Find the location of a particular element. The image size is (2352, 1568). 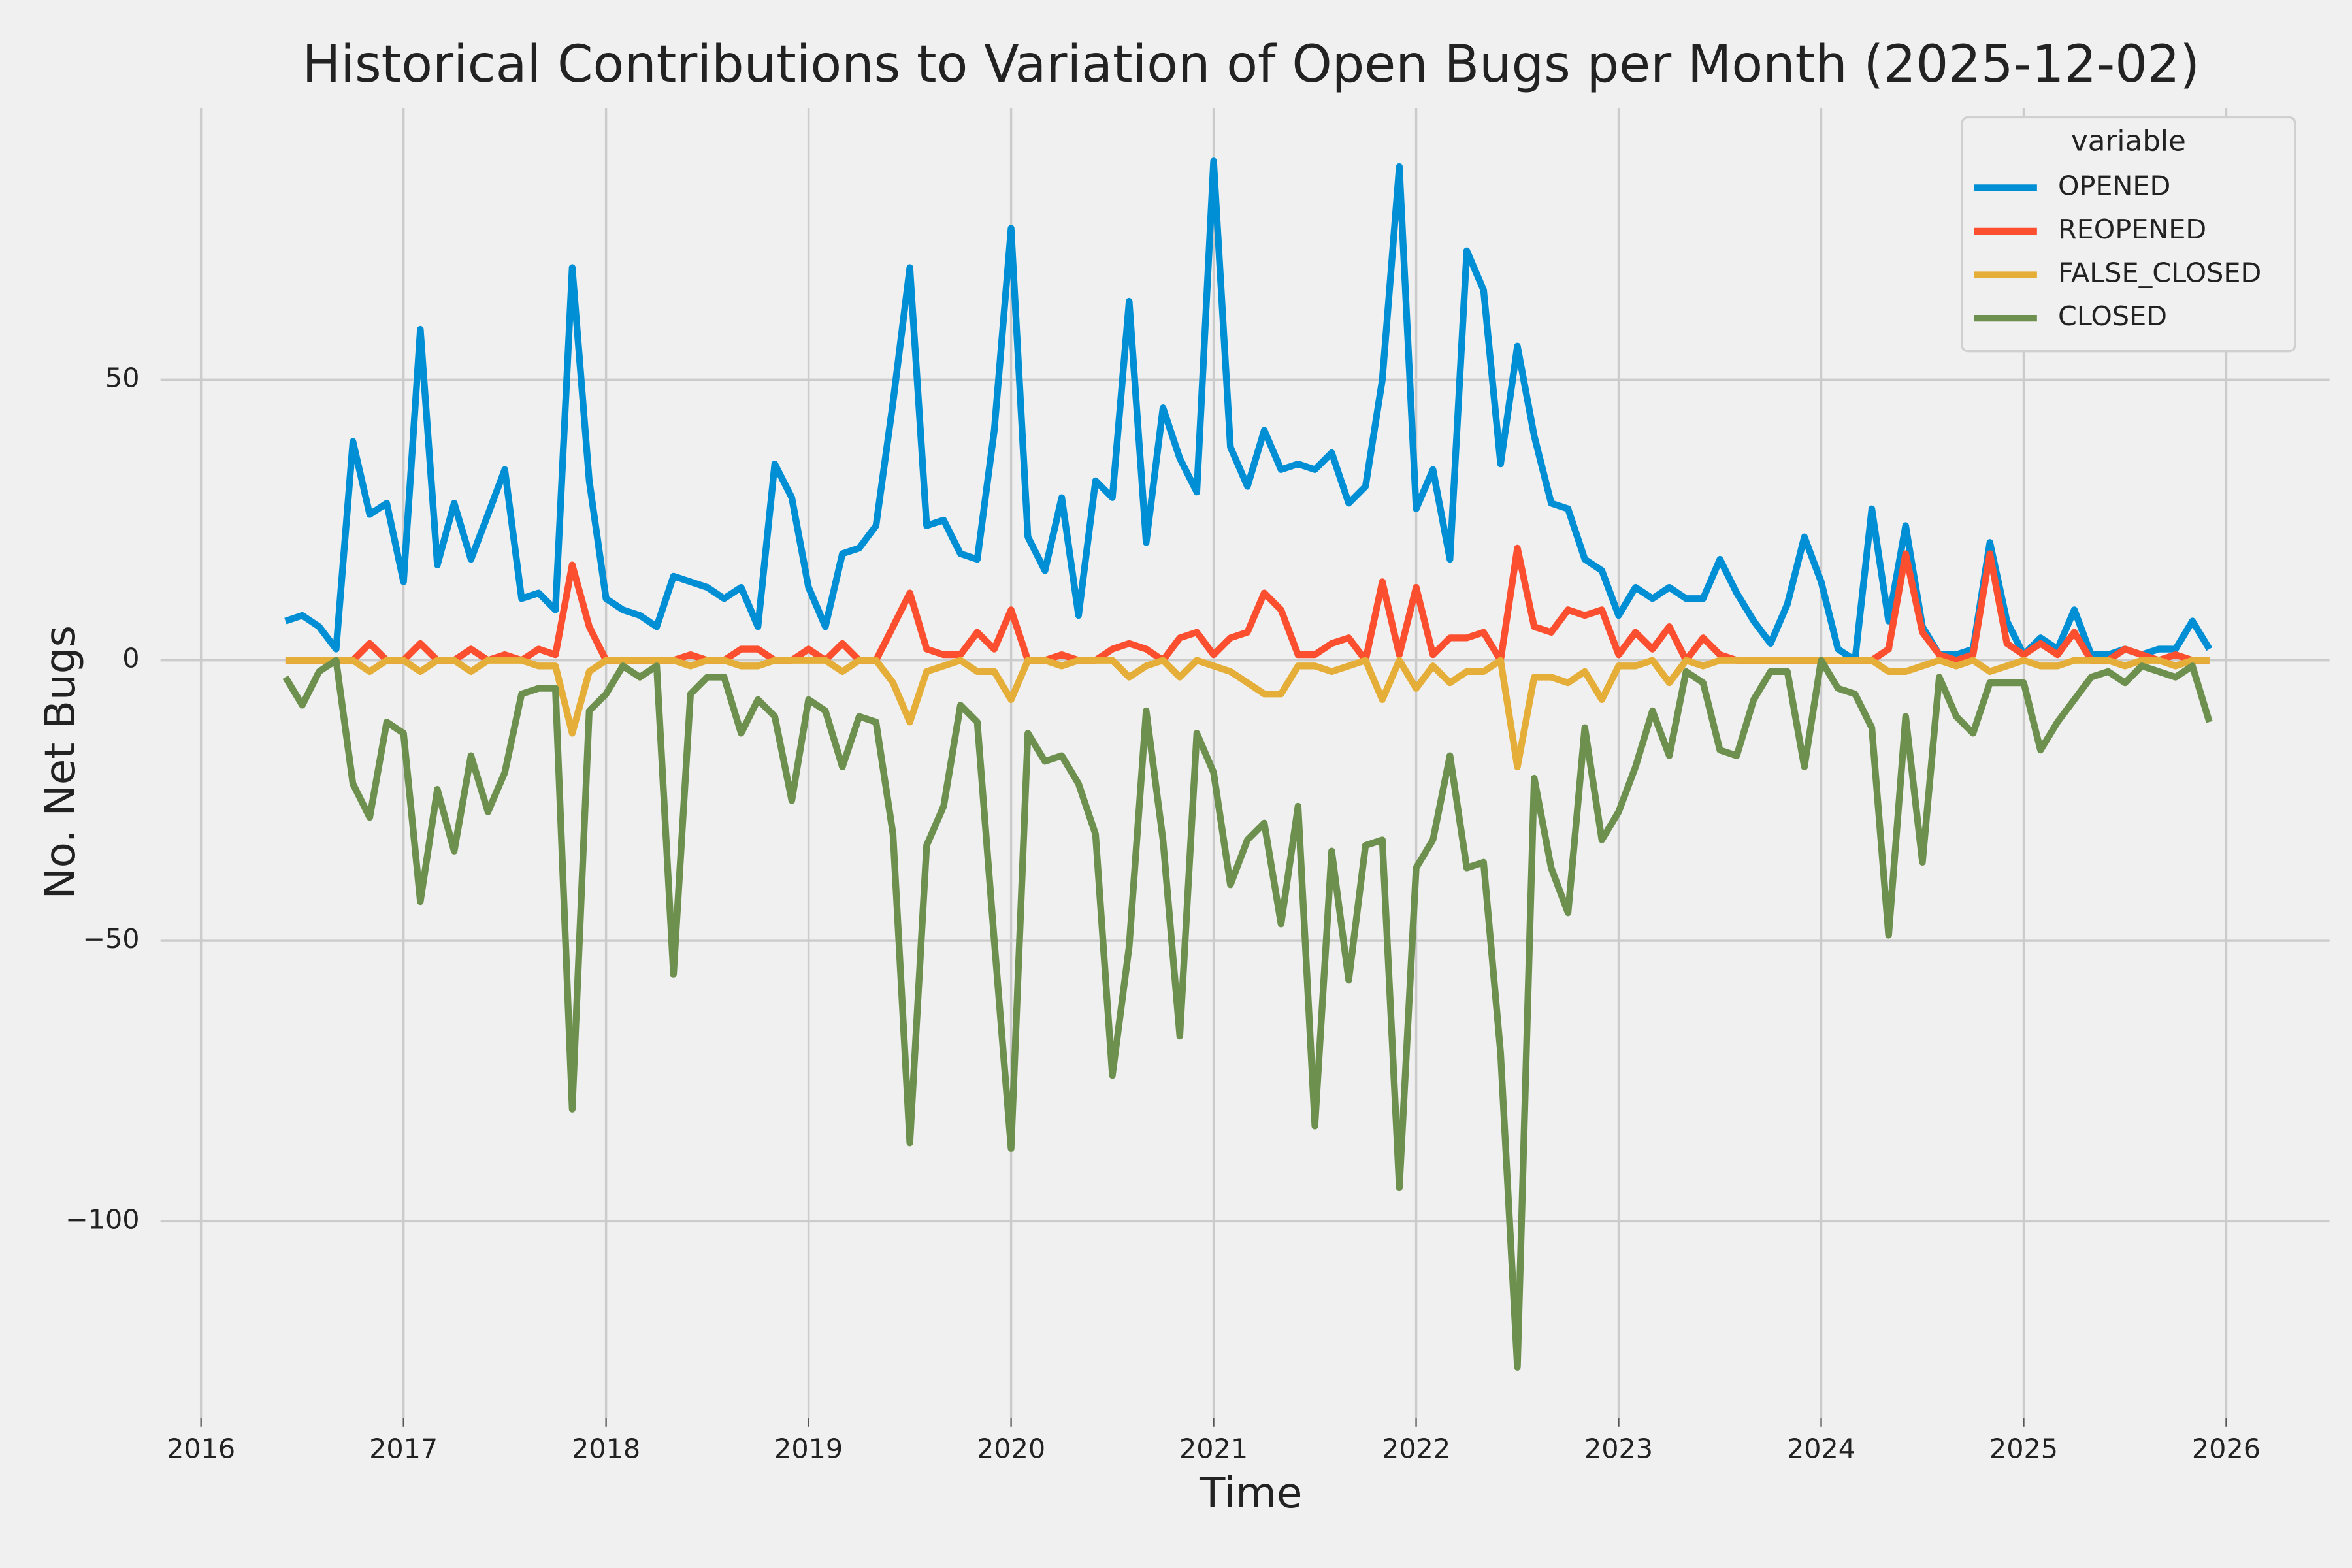

y-tick-label: −100 is located at coordinates (102, 1219).